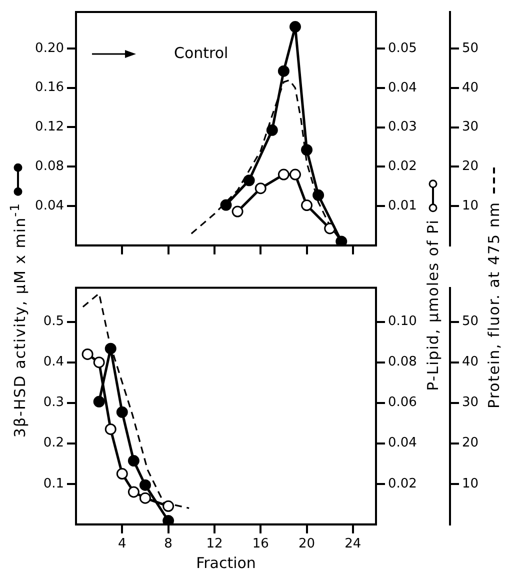  Describe the element at coordinates (53, 322) in the screenshot. I see `y-tick-label: 0.5` at that location.